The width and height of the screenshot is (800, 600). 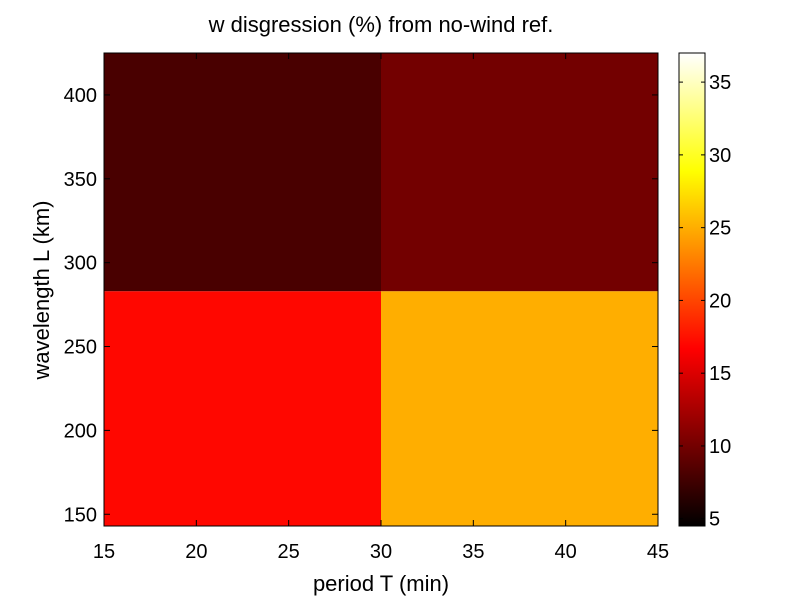 What do you see at coordinates (720, 156) in the screenshot?
I see `colorbar-tick-label: 30` at bounding box center [720, 156].